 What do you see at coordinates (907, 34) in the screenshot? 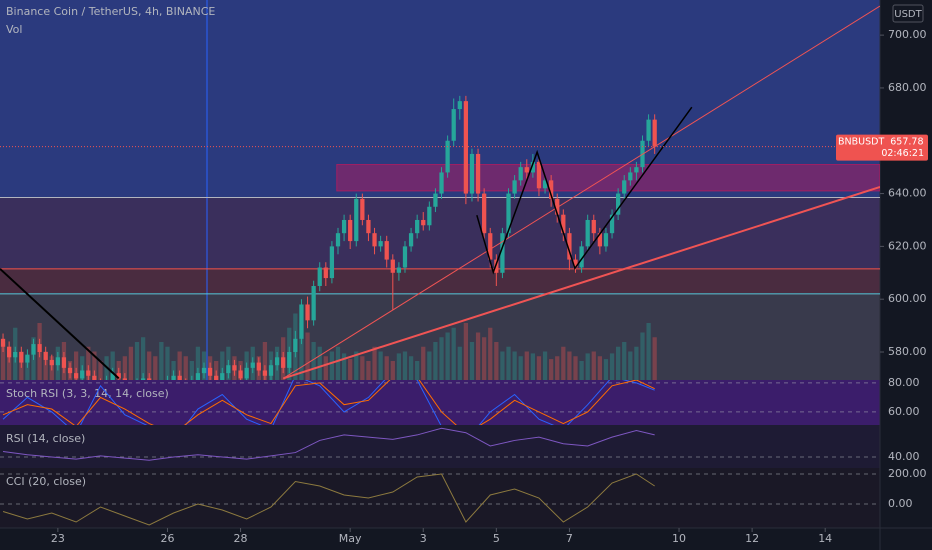
I see `y-tick-label: 700.00` at bounding box center [907, 34].